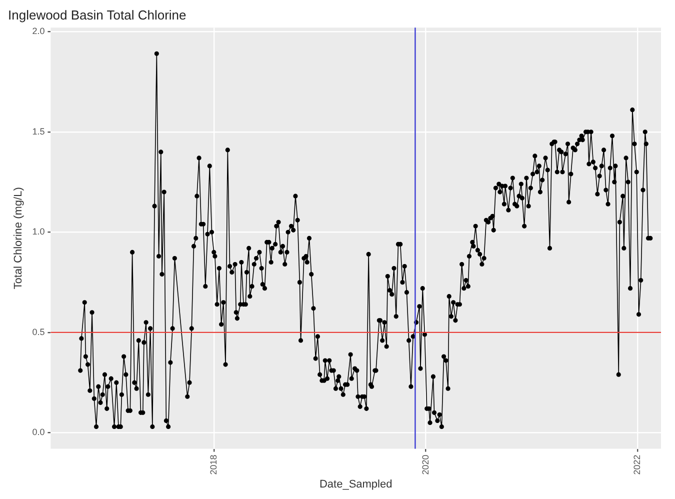  I want to click on x-tick-label: 2022, so click(637, 464).